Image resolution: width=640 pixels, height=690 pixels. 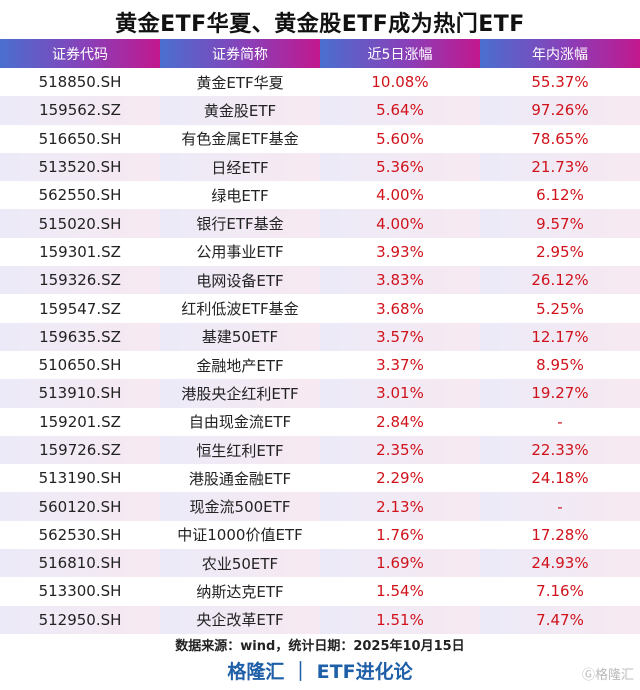 What do you see at coordinates (560, 393) in the screenshot?
I see `ytd-change-cell: 19.27%` at bounding box center [560, 393].